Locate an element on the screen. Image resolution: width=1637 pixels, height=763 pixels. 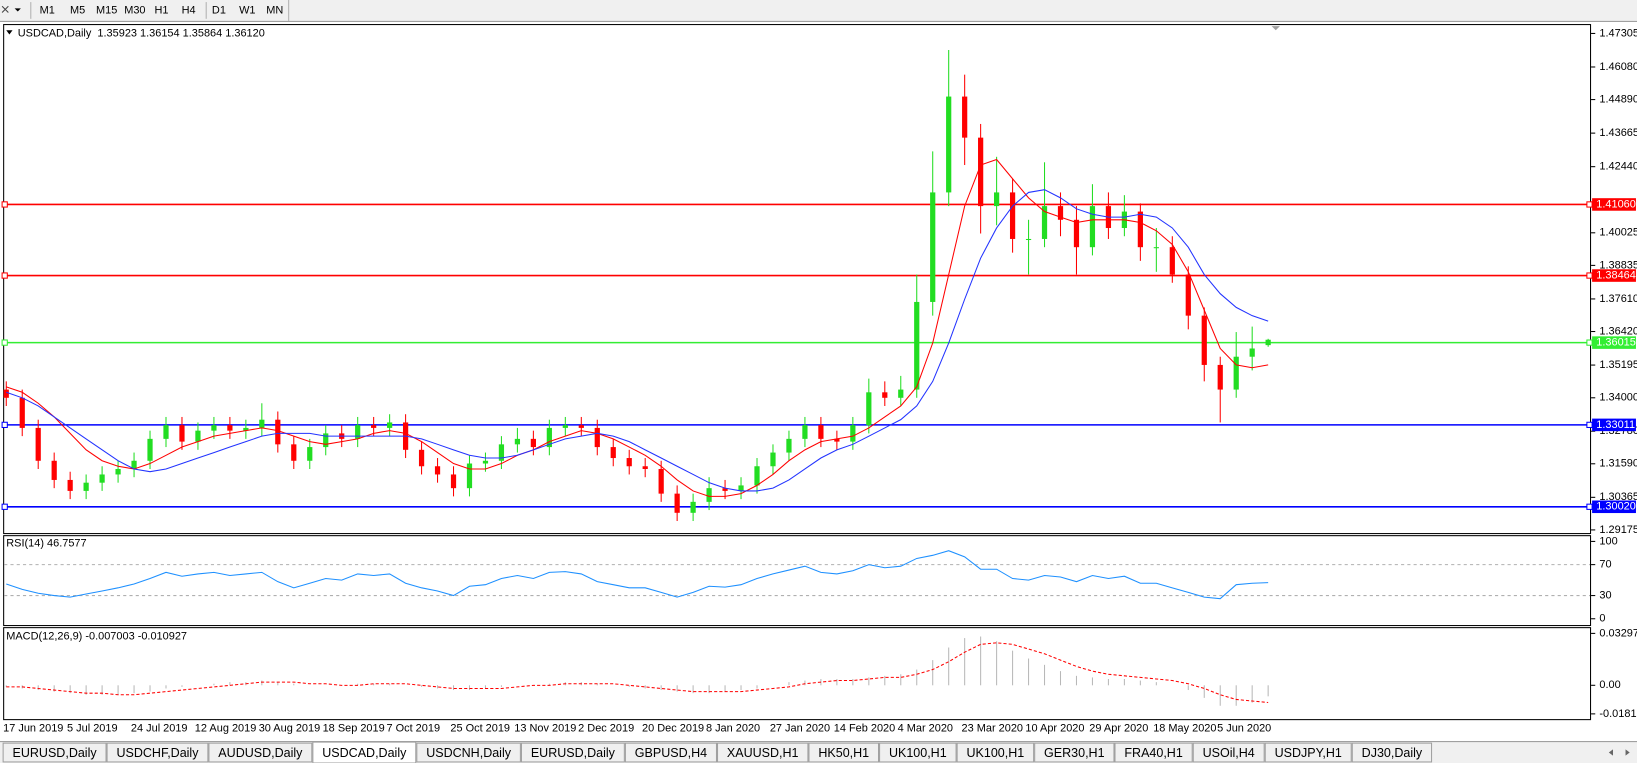
tab-label: GER30,H1 is located at coordinates (1074, 753).